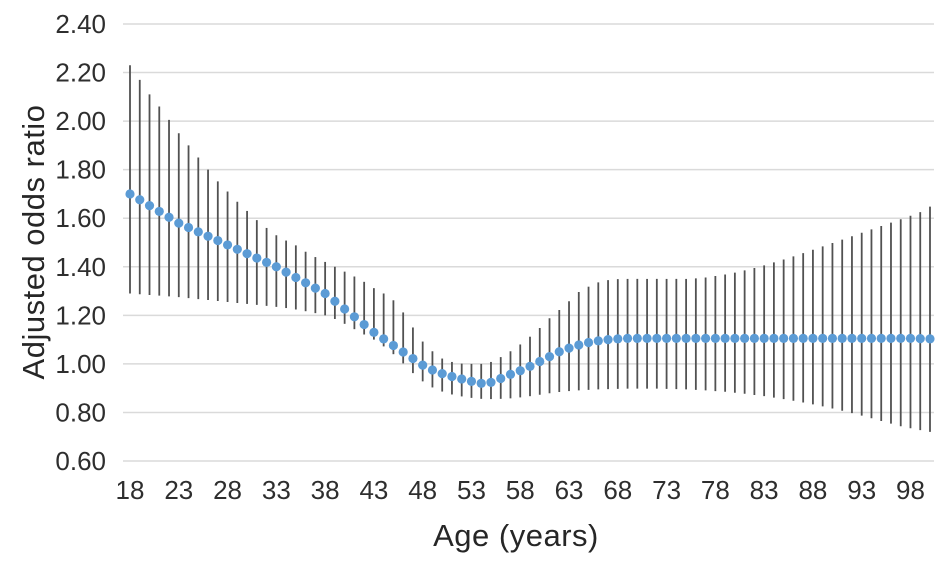  Describe the element at coordinates (80, 218) in the screenshot. I see `y-tick-label: 1.60` at that location.